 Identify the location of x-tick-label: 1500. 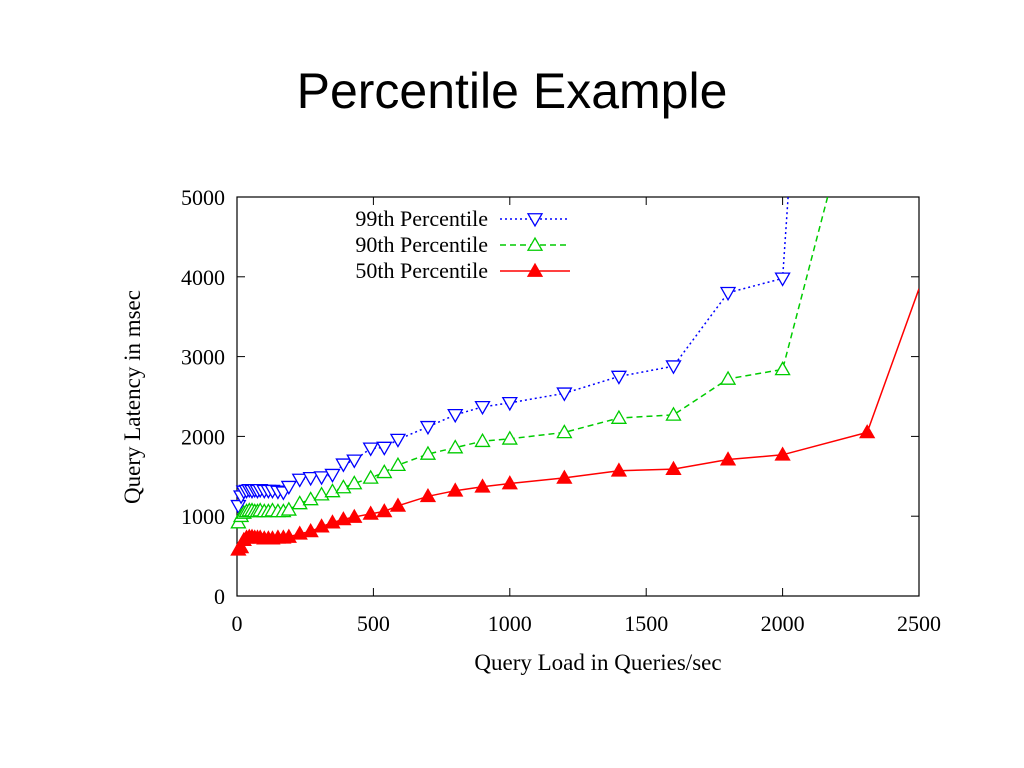
(646, 623).